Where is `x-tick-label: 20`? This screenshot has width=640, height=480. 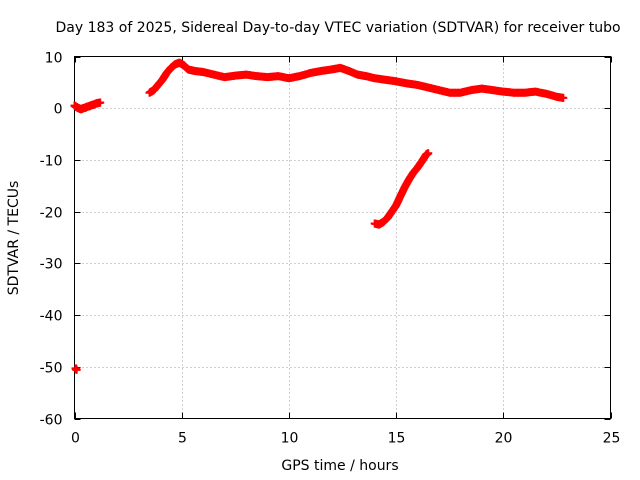 x-tick-label: 20 is located at coordinates (504, 439).